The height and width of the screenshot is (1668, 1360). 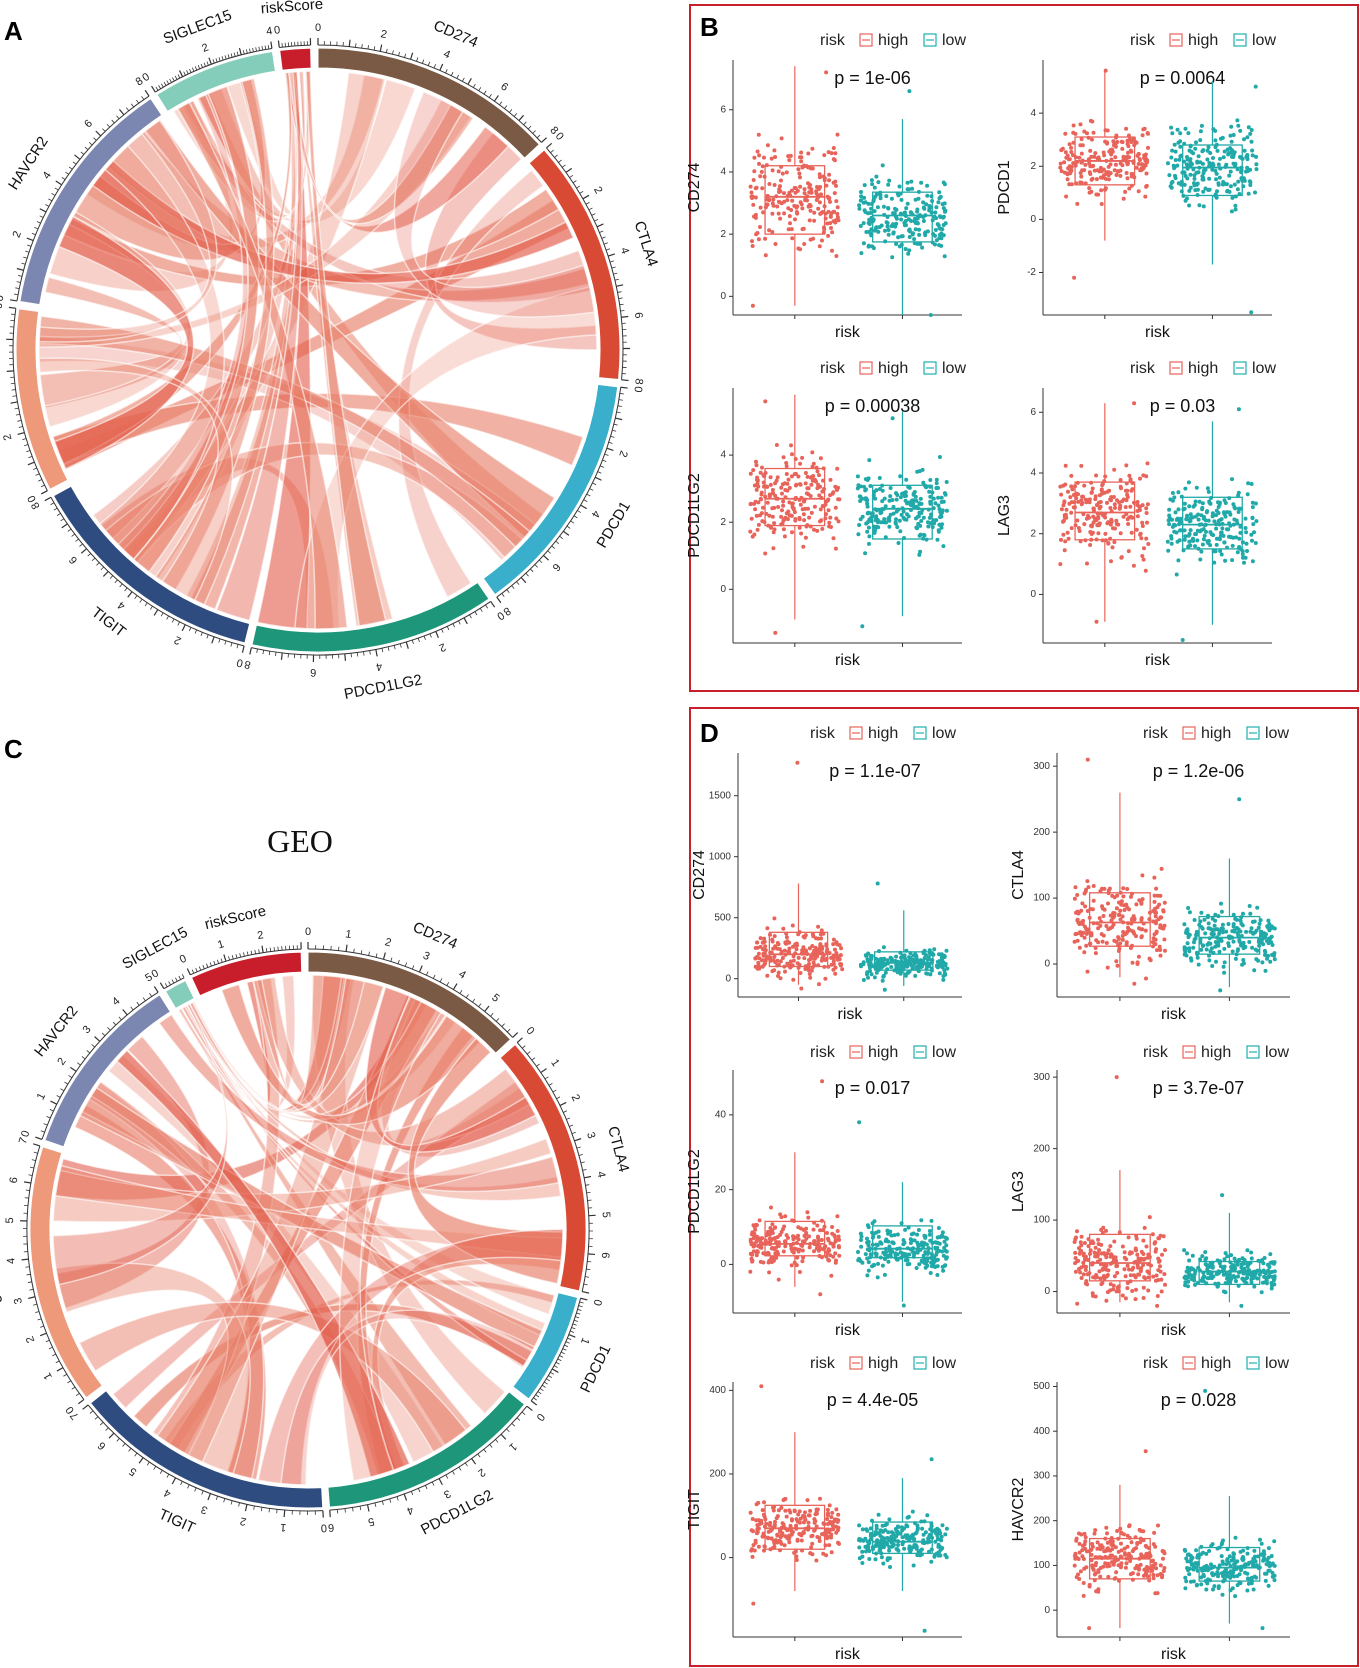 What do you see at coordinates (379, 666) in the screenshot?
I see `tick-label: 4` at bounding box center [379, 666].